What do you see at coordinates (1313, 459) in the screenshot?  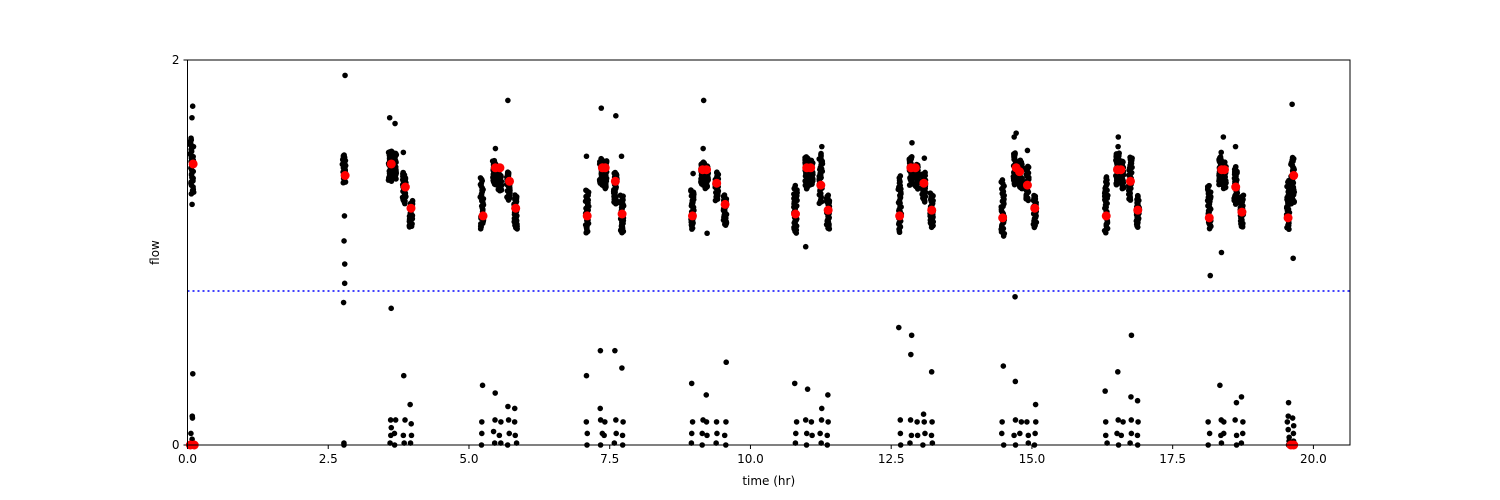 I see `x-tick-label: 20.0` at bounding box center [1313, 459].